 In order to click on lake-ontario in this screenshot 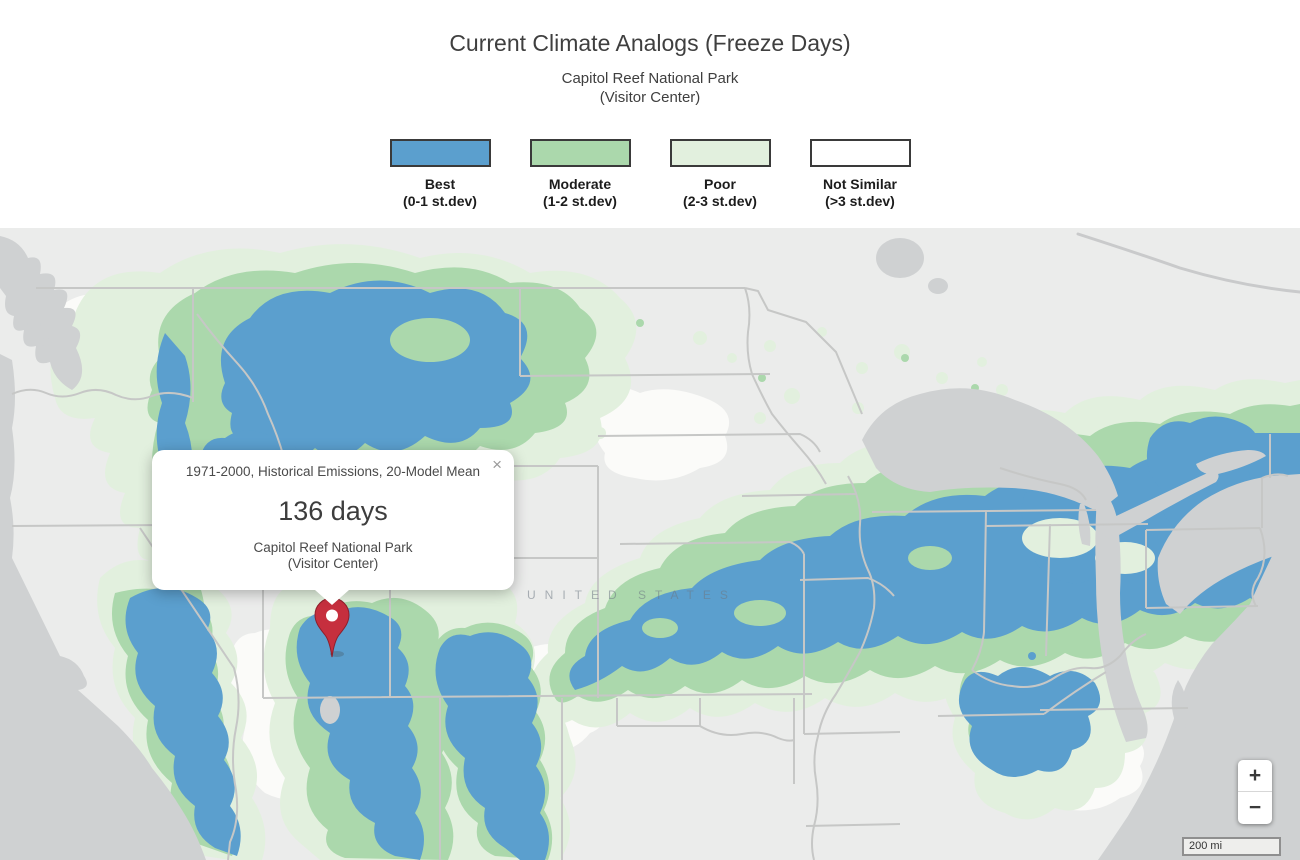, I will do `click(1231, 462)`.